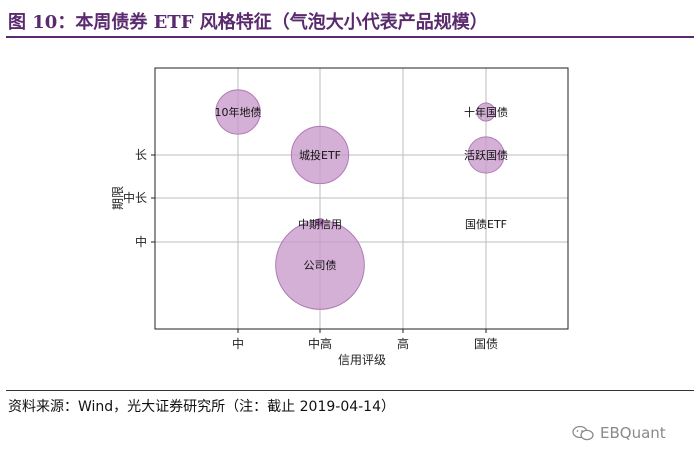 This screenshot has width=700, height=460. What do you see at coordinates (486, 224) in the screenshot?
I see `bubble-label: 国债ETF` at bounding box center [486, 224].